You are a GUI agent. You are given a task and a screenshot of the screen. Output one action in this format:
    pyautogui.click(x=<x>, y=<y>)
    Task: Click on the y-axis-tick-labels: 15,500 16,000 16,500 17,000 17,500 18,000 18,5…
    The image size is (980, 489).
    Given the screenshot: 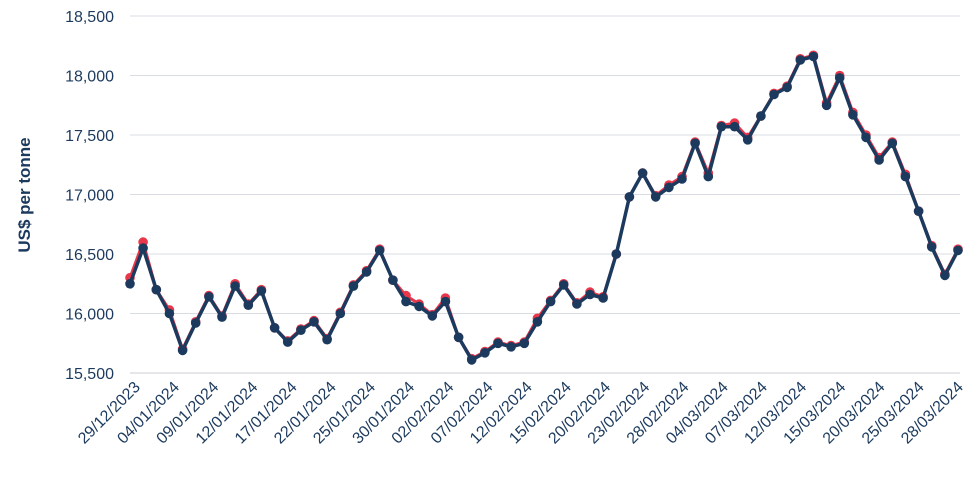 What is the action you would take?
    pyautogui.click(x=89, y=196)
    